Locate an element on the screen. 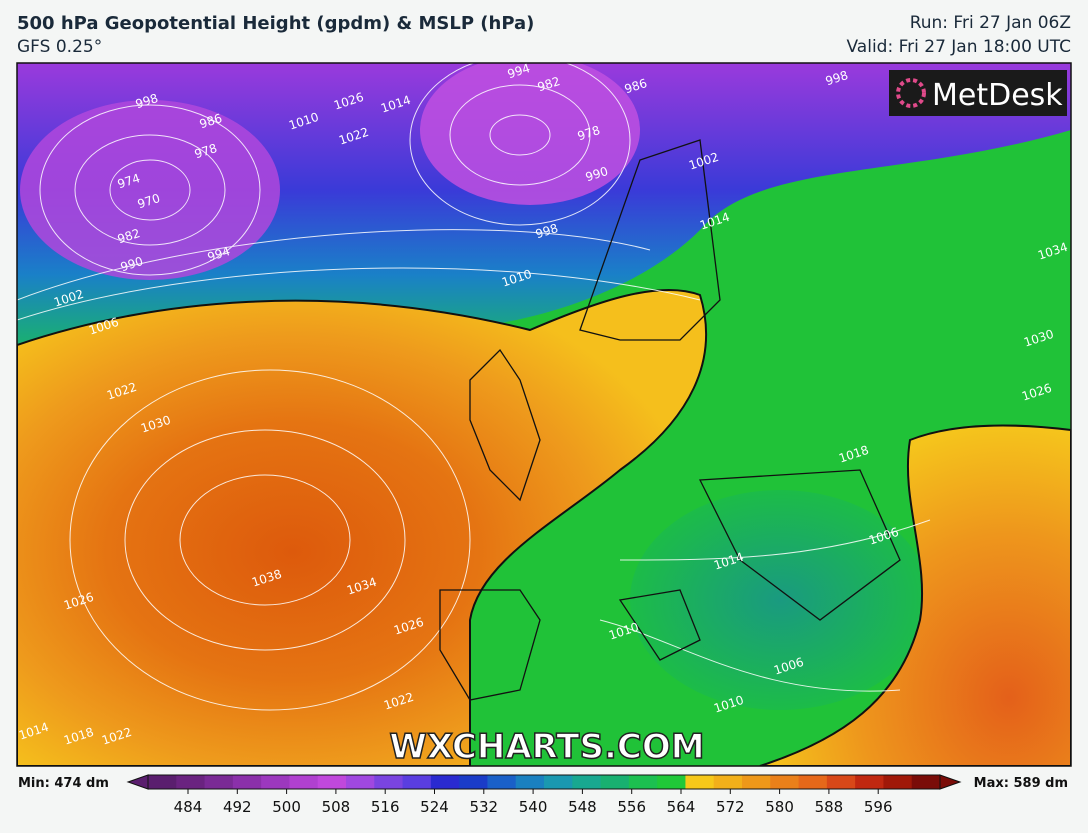 Image resolution: width=1088 pixels, height=833 pixels. isobar-label: 974 is located at coordinates (129, 181).